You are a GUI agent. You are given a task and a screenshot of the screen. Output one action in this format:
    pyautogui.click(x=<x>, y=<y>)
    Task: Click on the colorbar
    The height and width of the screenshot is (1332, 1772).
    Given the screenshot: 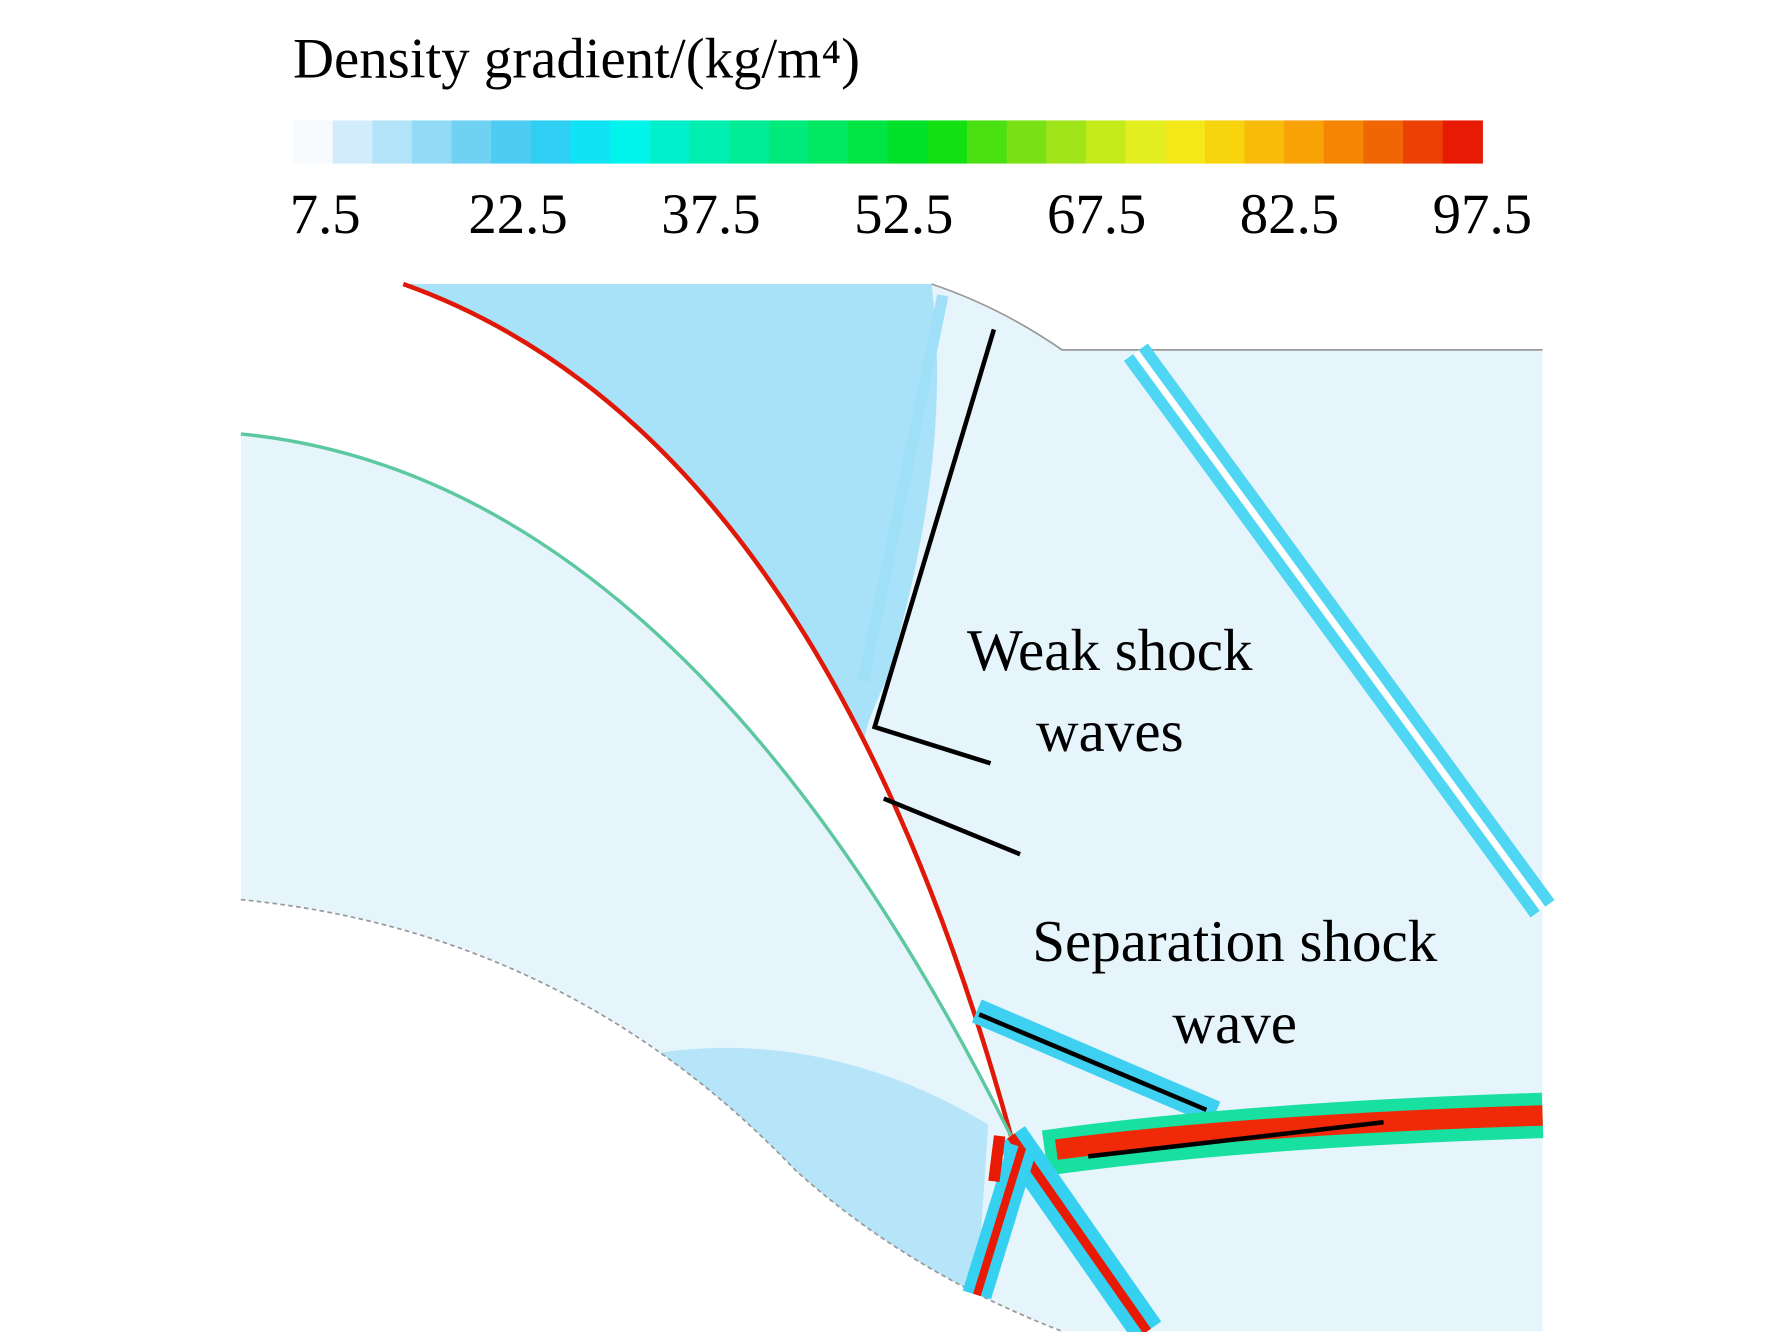 What is the action you would take?
    pyautogui.click(x=888, y=142)
    